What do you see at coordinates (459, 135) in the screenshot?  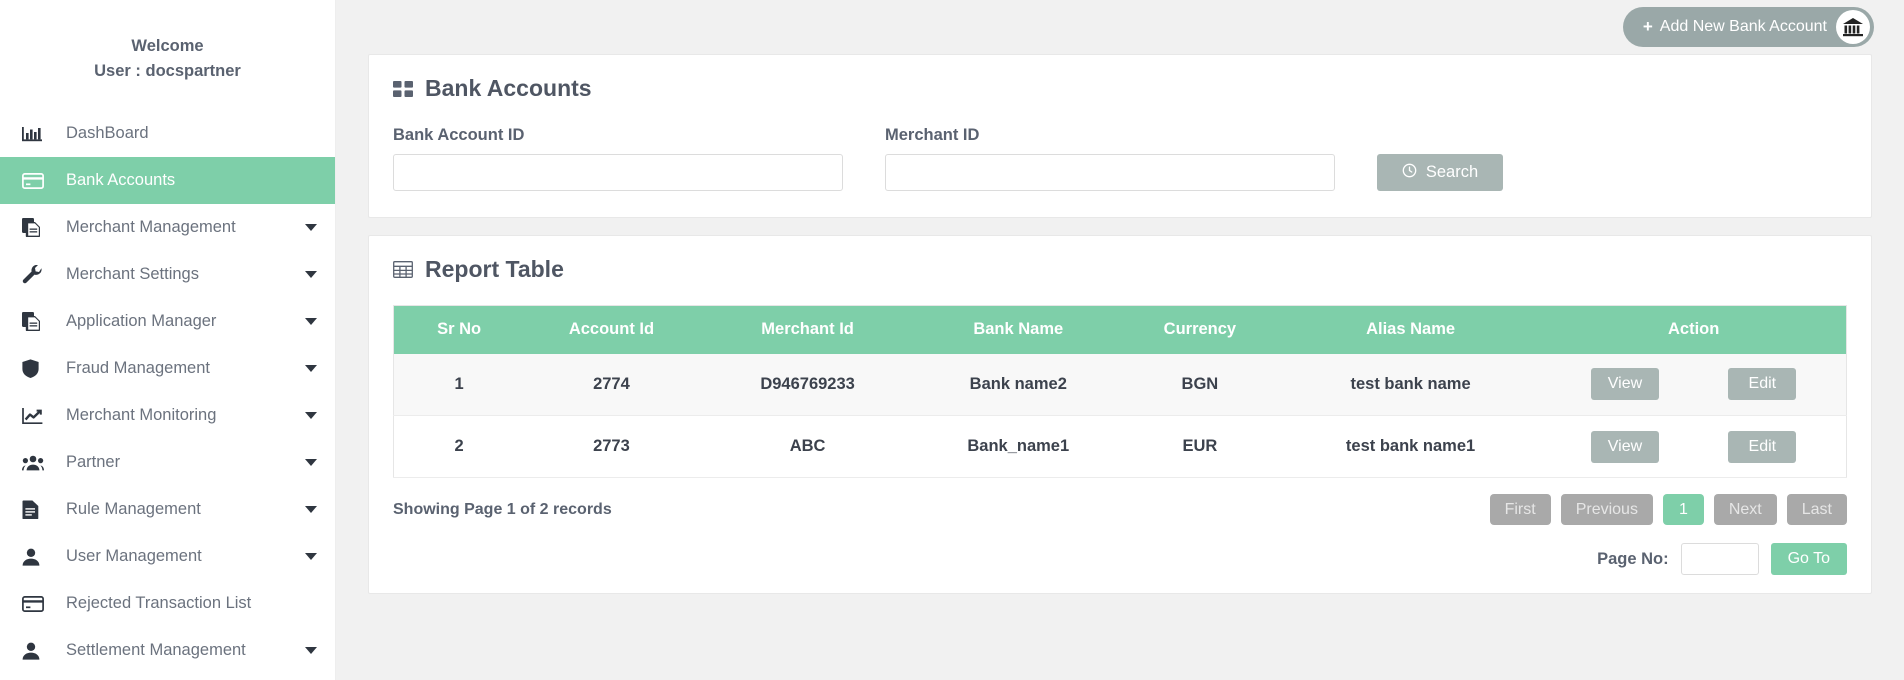 I see `bank-account-id-label: Bank Account ID` at bounding box center [459, 135].